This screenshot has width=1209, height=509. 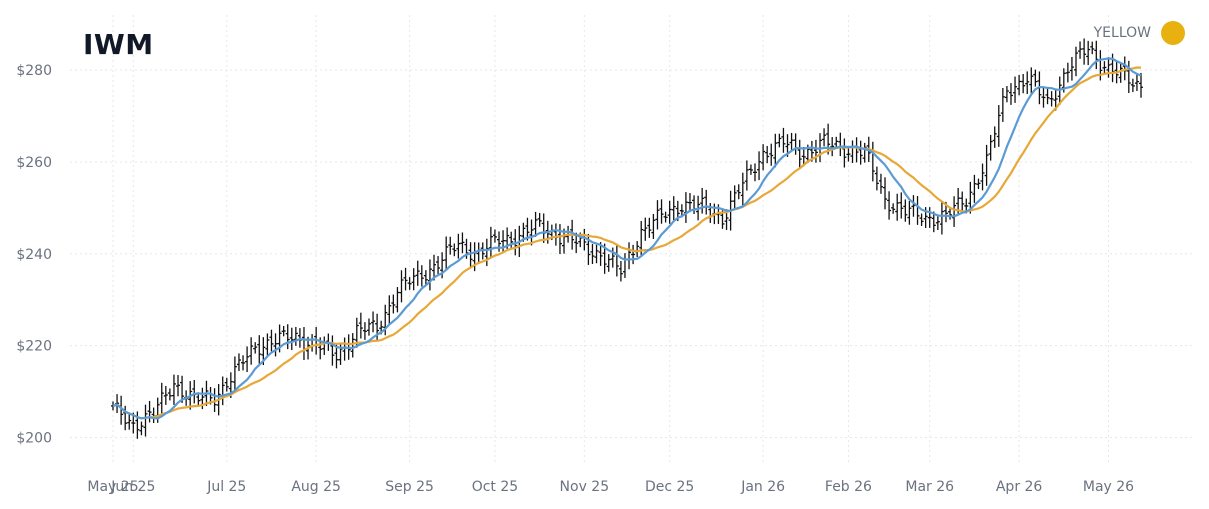 I want to click on x-tick-label: Nov 25, so click(x=585, y=487).